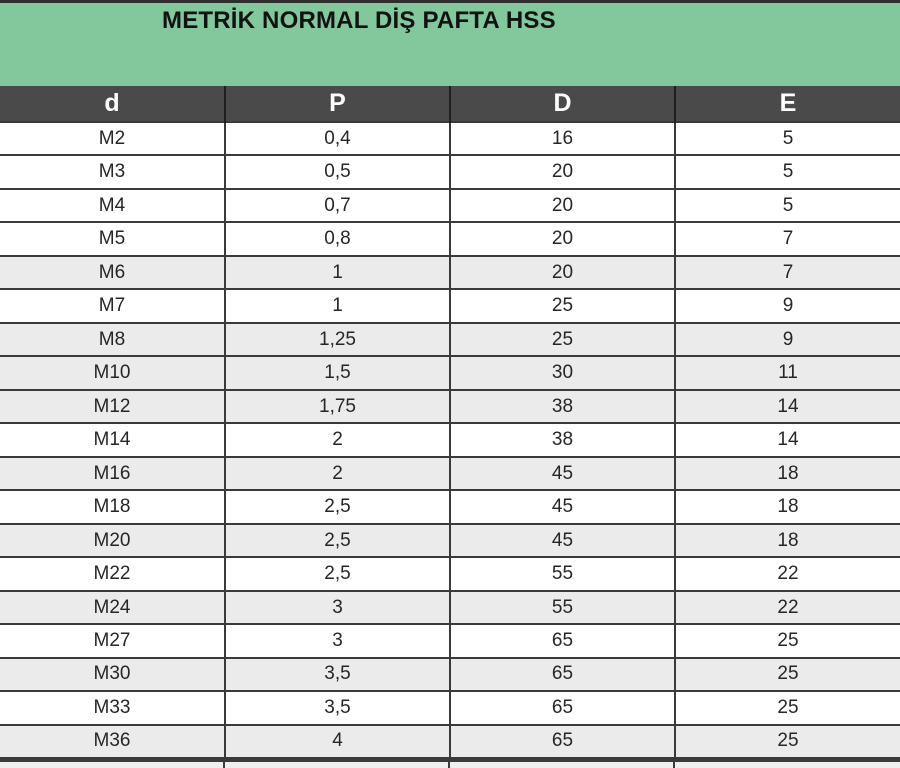 This screenshot has height=768, width=900. I want to click on cell-e: 18, so click(787, 506).